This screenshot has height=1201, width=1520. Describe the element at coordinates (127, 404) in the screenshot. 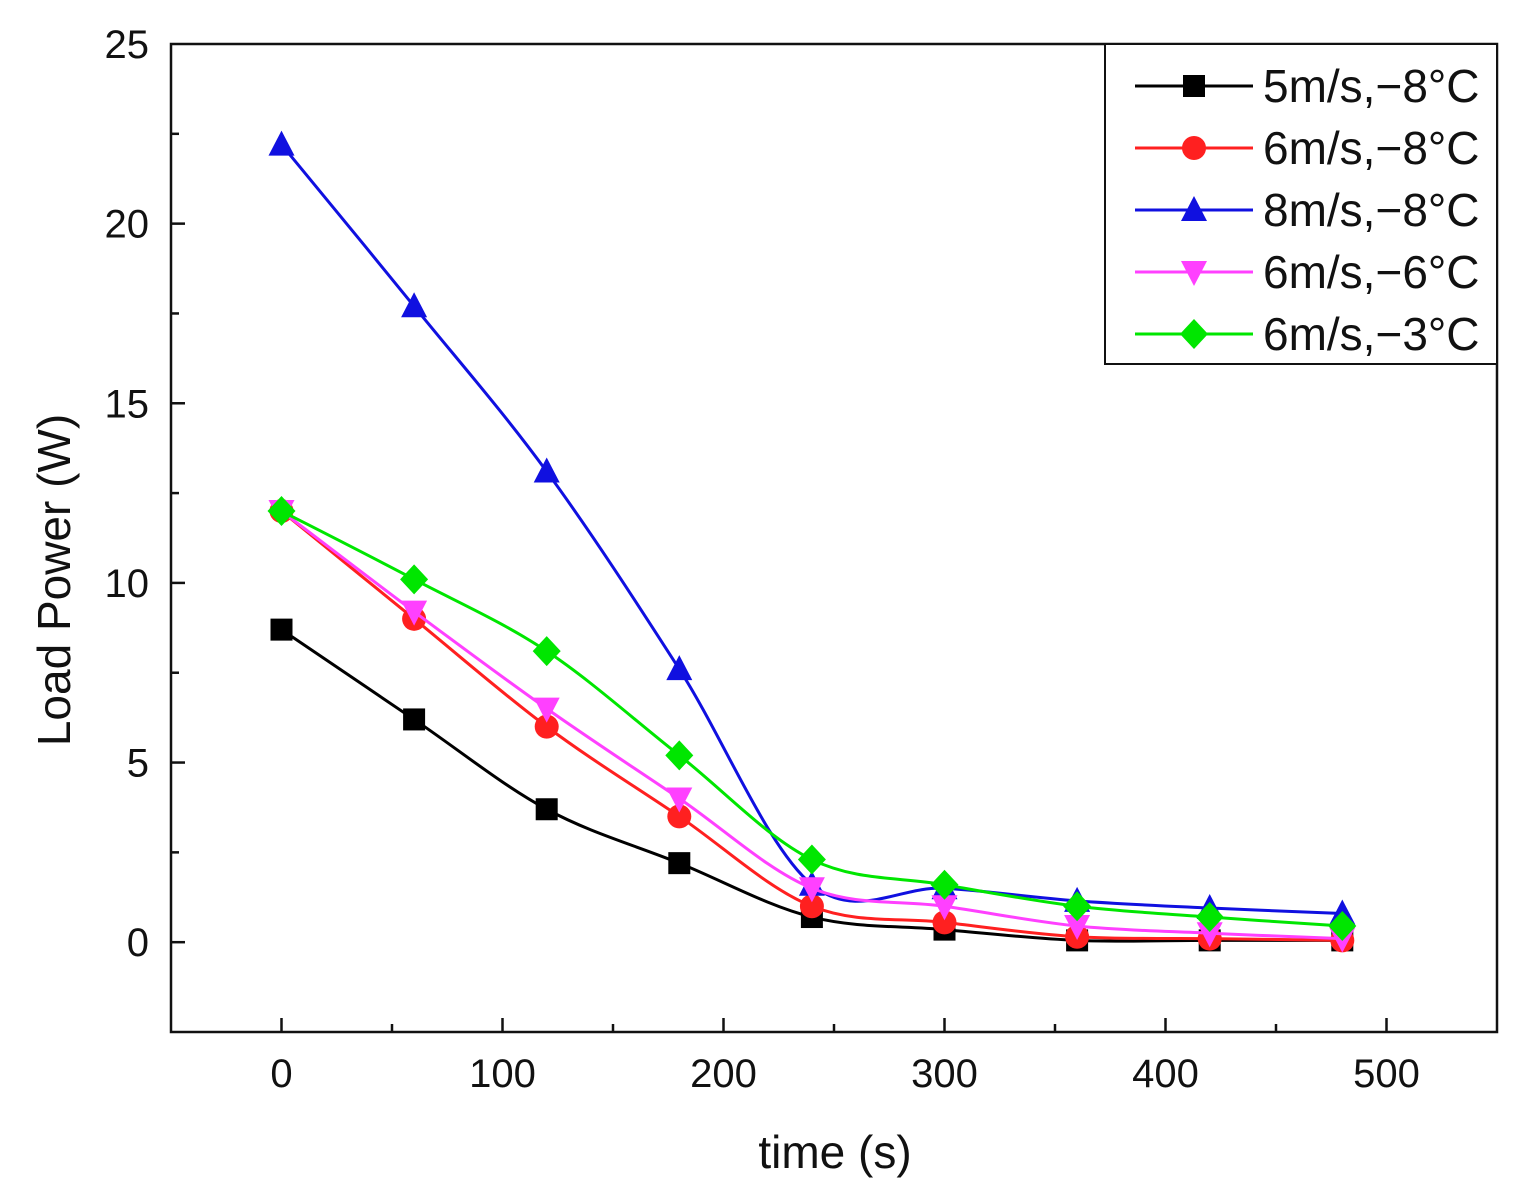

I see `y-tick-label: 15` at that location.